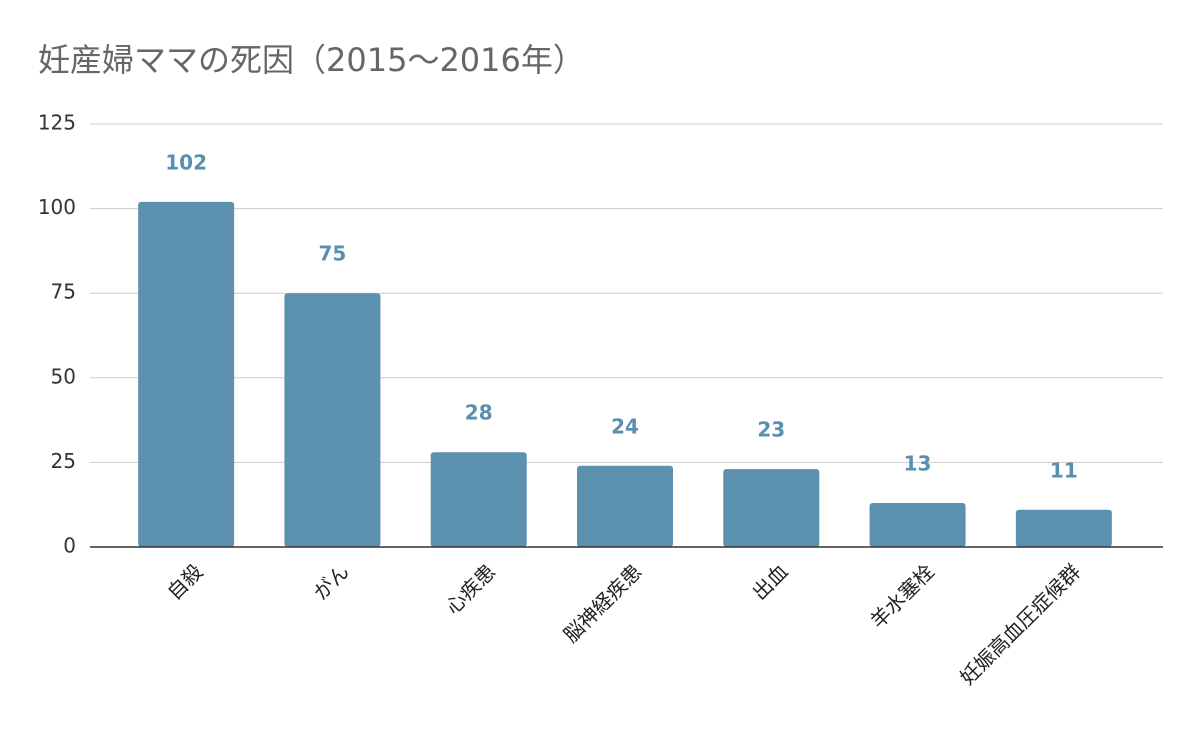 The height and width of the screenshot is (742, 1200). What do you see at coordinates (1064, 470) in the screenshot?
I see `value-label: 11` at bounding box center [1064, 470].